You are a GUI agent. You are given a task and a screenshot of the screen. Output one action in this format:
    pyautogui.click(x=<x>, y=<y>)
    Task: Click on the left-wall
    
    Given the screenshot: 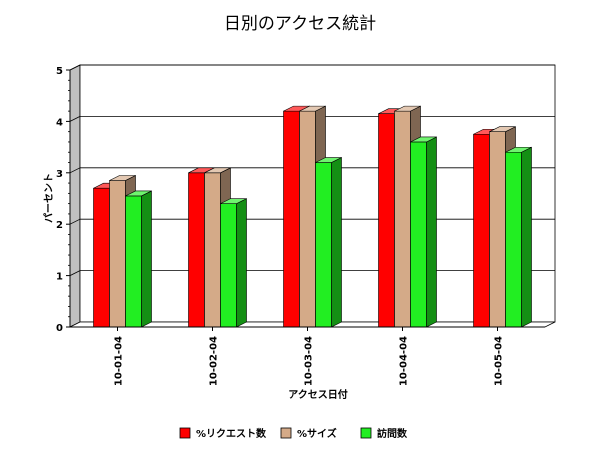 What is the action you would take?
    pyautogui.click(x=75, y=196)
    